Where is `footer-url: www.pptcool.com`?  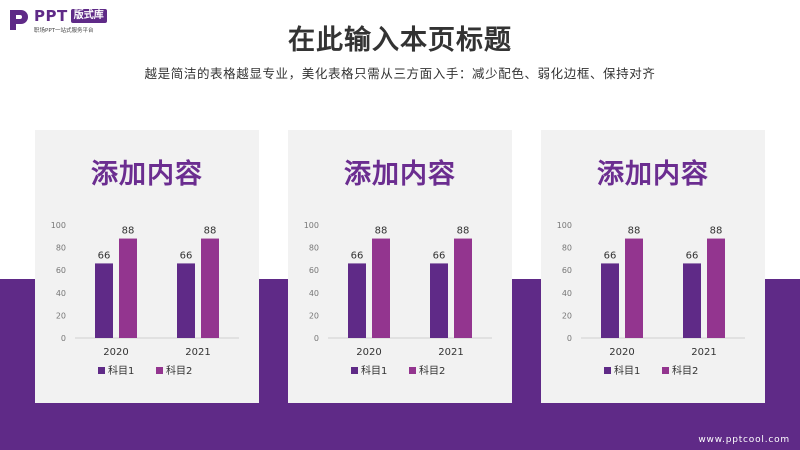
footer-url: www.pptcool.com is located at coordinates (744, 440).